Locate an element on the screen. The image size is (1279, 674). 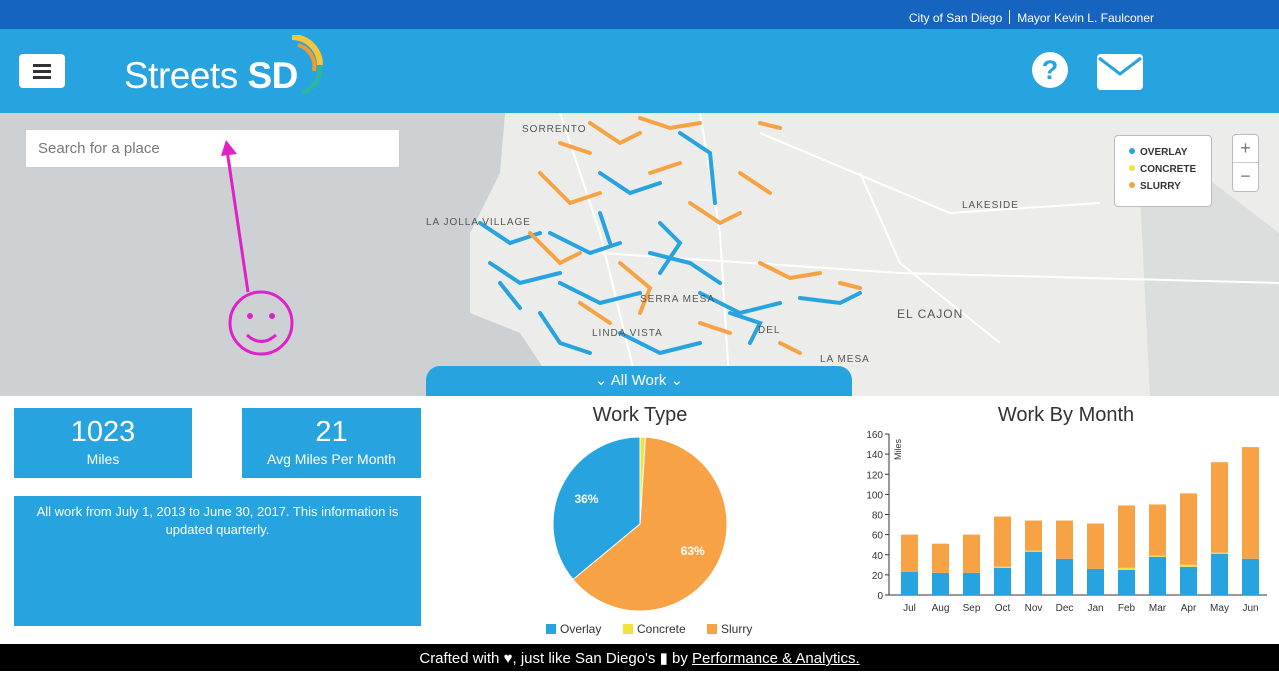
x-tick-label: Mar is located at coordinates (1158, 608).